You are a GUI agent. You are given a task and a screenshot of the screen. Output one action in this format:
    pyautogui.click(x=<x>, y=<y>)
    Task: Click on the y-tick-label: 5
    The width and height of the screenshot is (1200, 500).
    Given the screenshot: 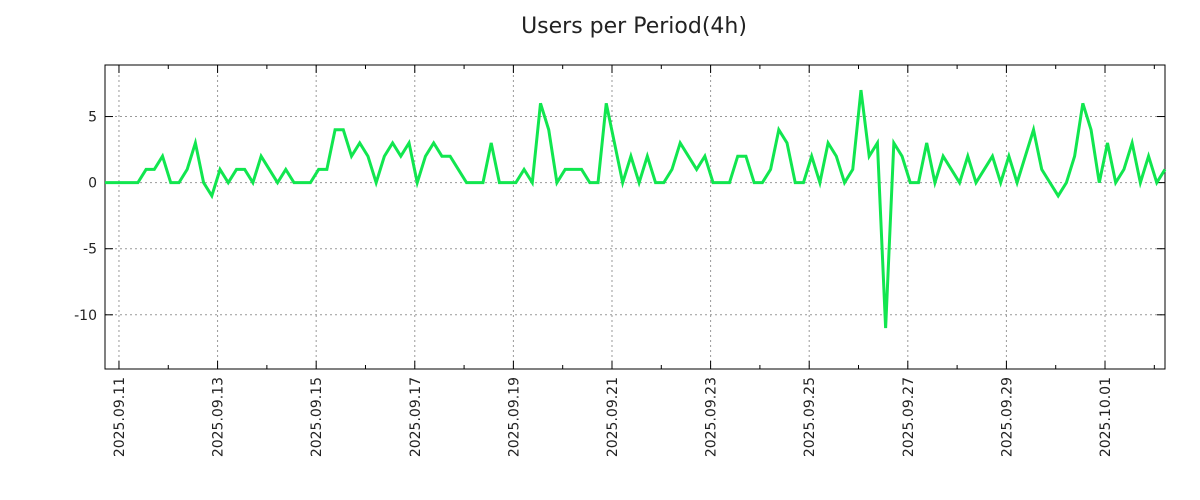 What is the action you would take?
    pyautogui.click(x=92, y=118)
    